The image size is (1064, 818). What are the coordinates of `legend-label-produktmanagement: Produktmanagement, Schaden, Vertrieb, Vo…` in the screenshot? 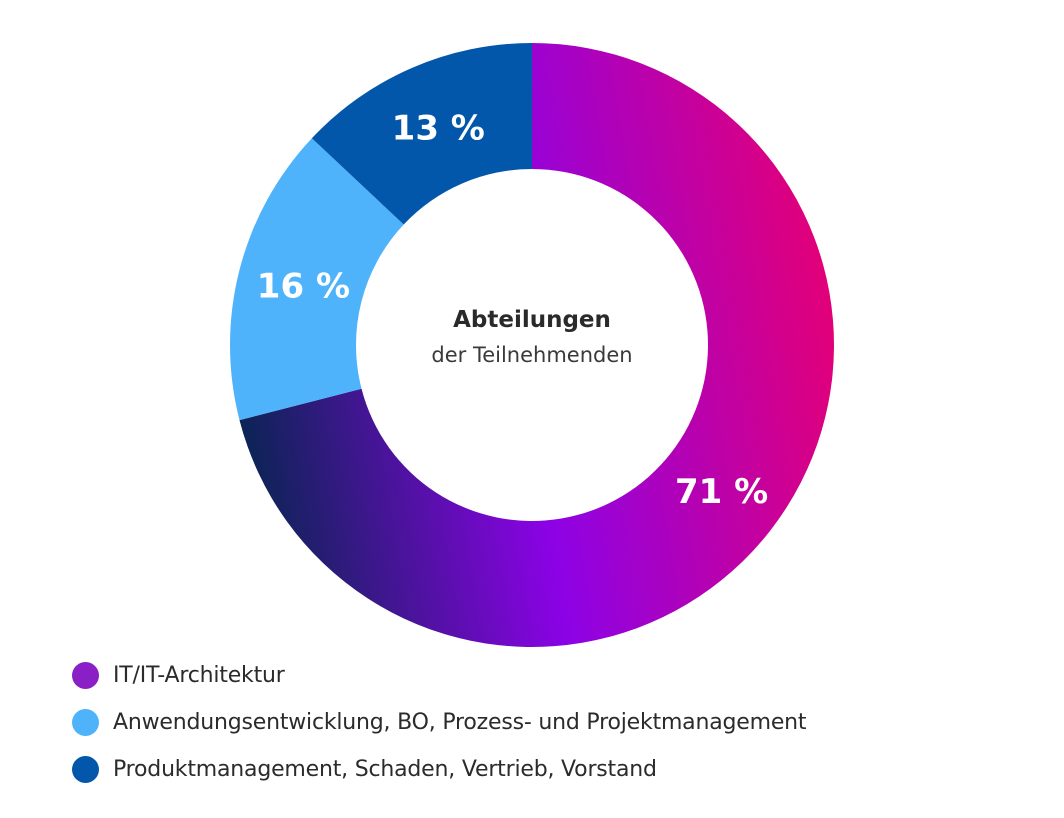 It's located at (385, 769).